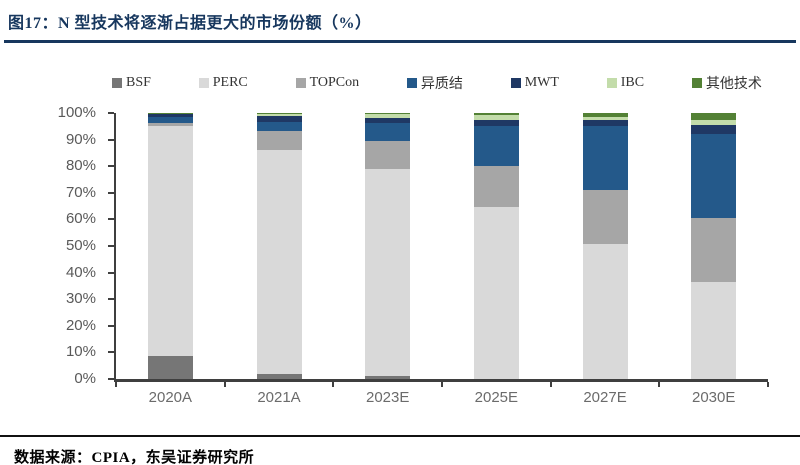 The image size is (800, 465). I want to click on y-axis-tick-label: 0%, so click(85, 378).